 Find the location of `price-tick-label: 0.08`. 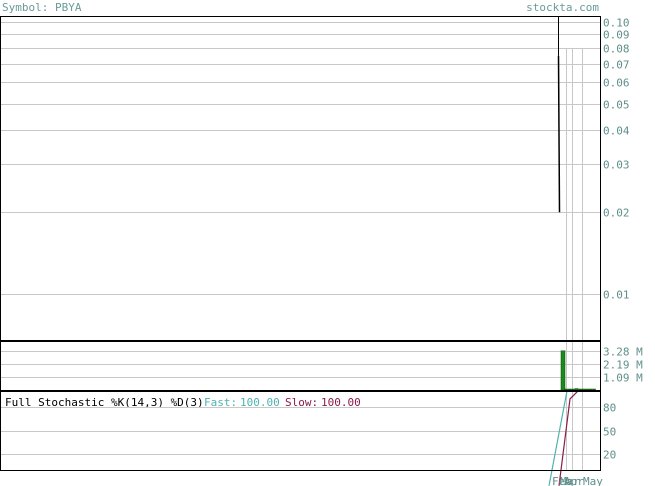

price-tick-label: 0.08 is located at coordinates (616, 49).